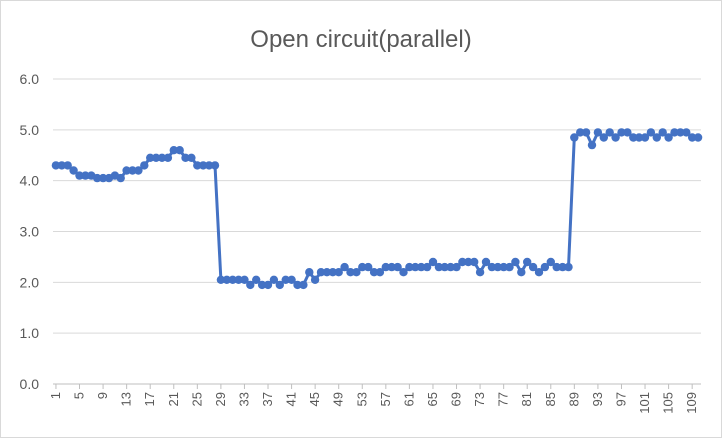 Image resolution: width=722 pixels, height=438 pixels. Describe the element at coordinates (503, 399) in the screenshot. I see `x-tick-label: 77` at that location.